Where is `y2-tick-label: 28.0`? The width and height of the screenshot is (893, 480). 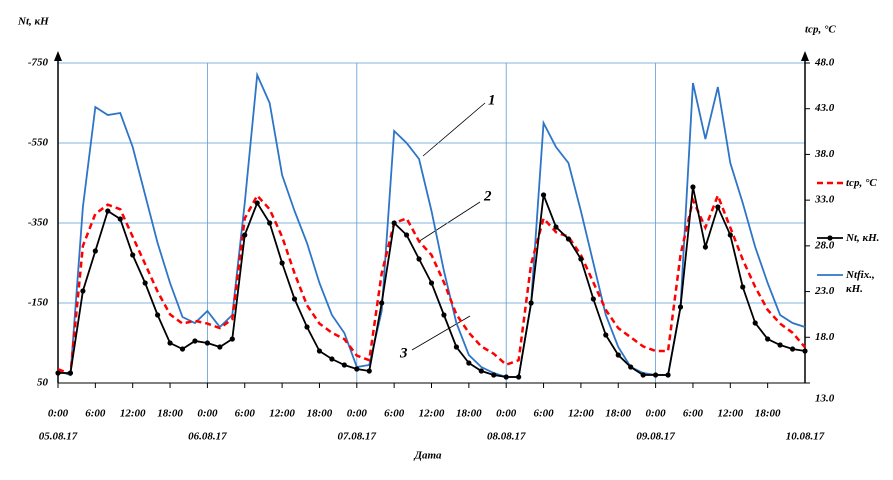
y2-tick-label: 28.0 is located at coordinates (824, 245).